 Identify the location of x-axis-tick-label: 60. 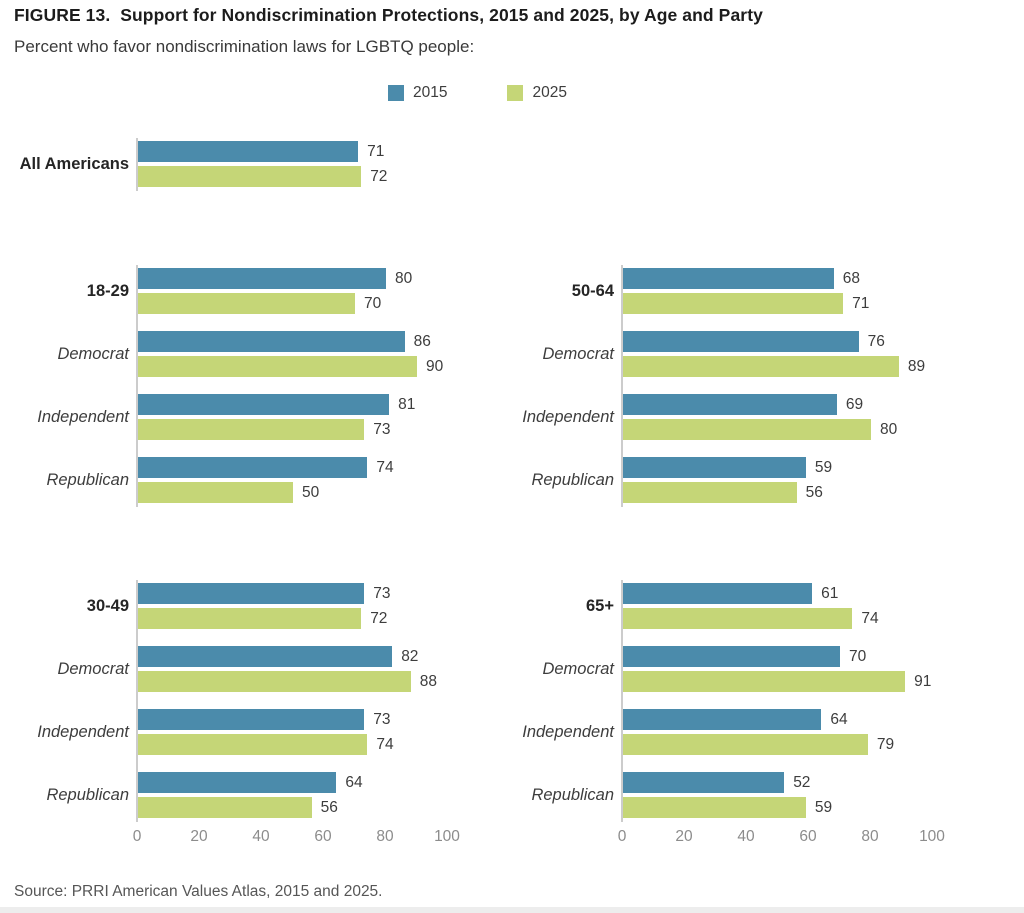
(323, 836).